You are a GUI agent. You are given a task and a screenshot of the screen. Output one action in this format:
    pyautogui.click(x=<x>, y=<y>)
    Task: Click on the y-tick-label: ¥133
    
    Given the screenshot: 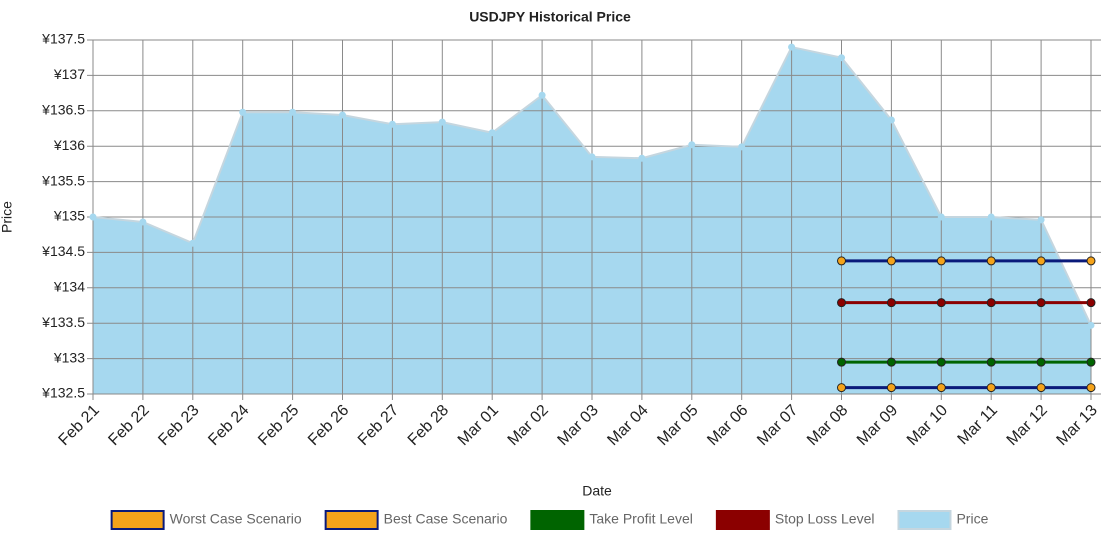 What is the action you would take?
    pyautogui.click(x=69, y=357)
    